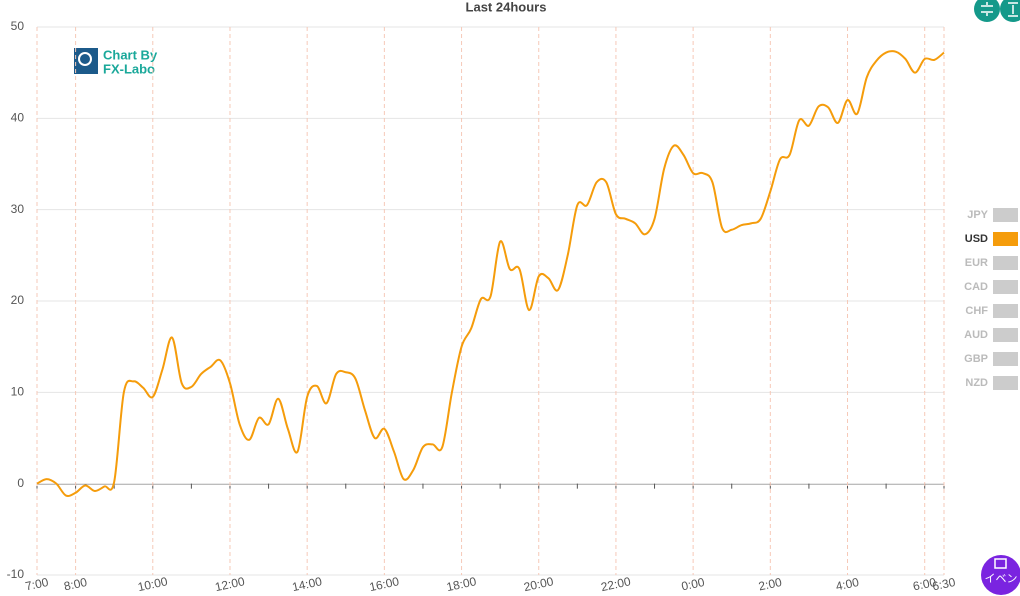 The image size is (1020, 596). I want to click on chart-title: Last 24hours, so click(506, 7).